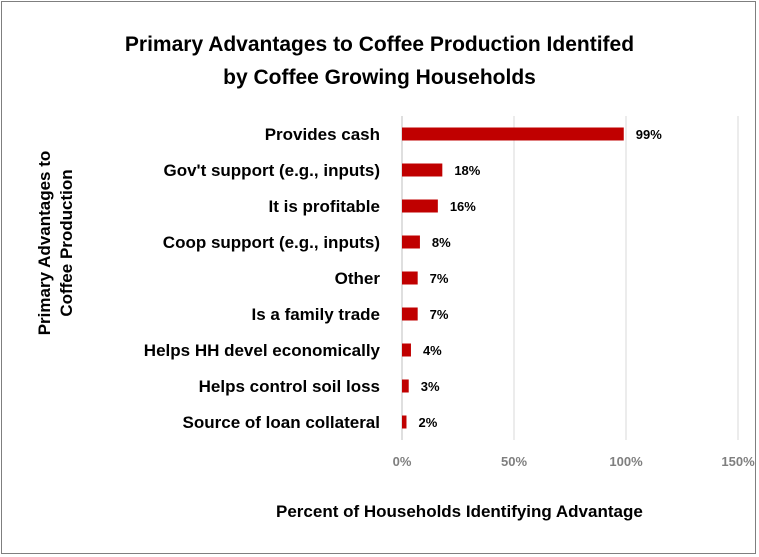 The width and height of the screenshot is (759, 557). I want to click on category-label-3: Coop support (e.g., inputs), so click(271, 242).